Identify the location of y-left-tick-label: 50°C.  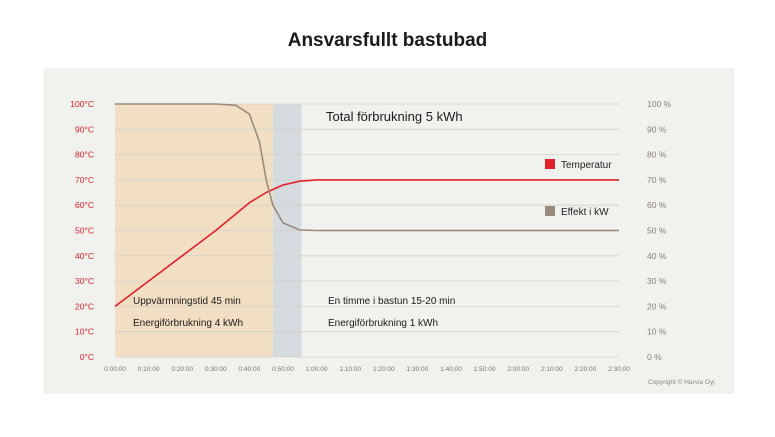
(84, 231).